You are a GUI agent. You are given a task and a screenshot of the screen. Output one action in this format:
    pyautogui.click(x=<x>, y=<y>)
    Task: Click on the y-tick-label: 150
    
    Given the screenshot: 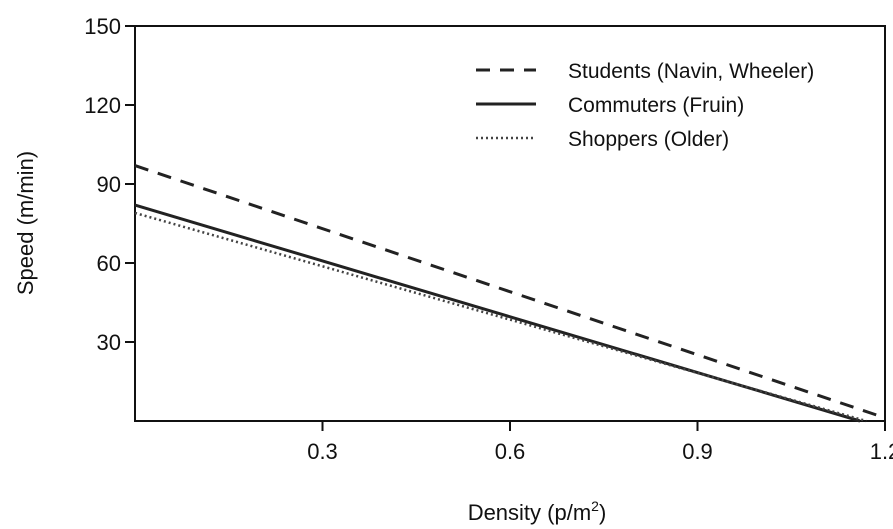 What is the action you would take?
    pyautogui.click(x=102, y=26)
    